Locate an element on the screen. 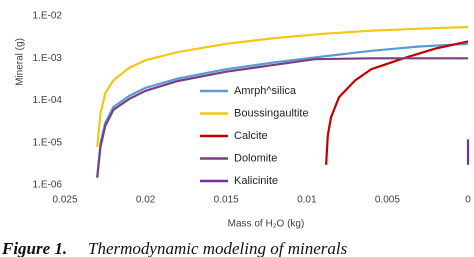  x-axis-label: Mass of H₂O (kg) is located at coordinates (266, 224).